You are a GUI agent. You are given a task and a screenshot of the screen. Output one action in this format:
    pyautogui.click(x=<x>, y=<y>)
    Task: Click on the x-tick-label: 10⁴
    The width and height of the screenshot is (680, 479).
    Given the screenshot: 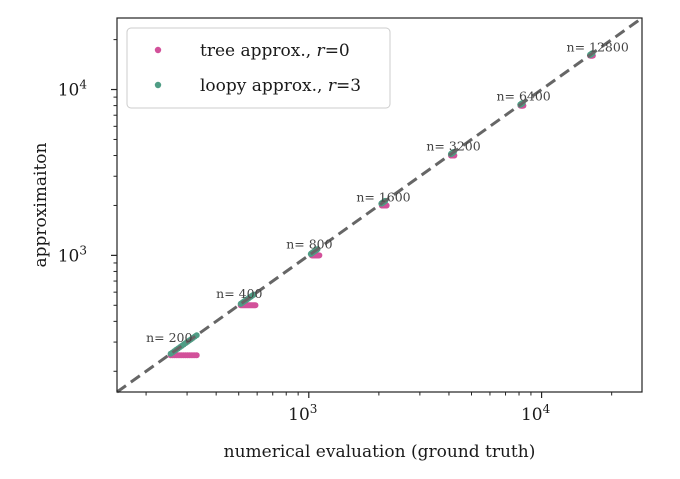 What is the action you would take?
    pyautogui.click(x=536, y=413)
    